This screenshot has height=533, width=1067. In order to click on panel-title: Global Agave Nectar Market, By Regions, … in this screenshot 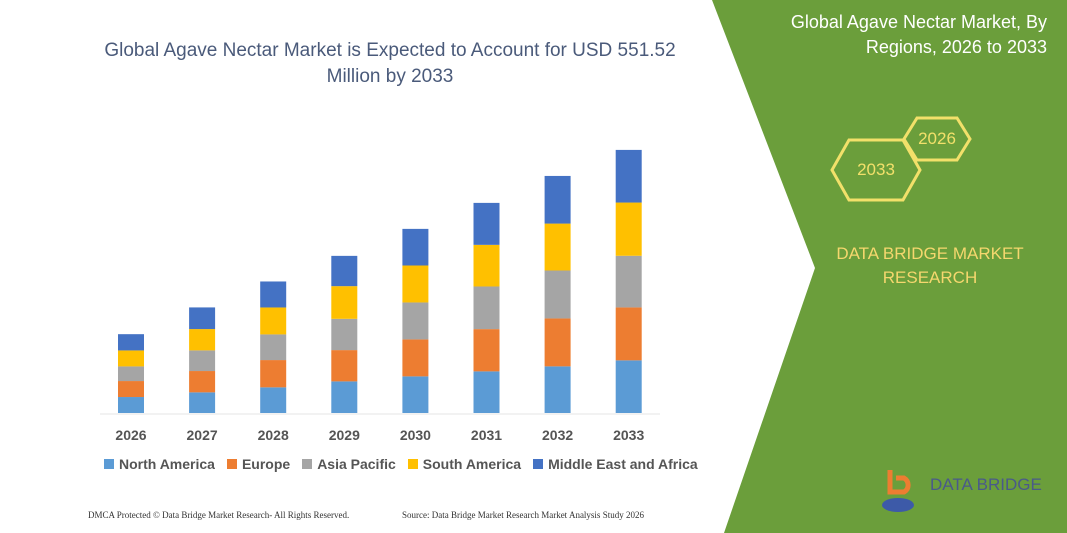, I will do `click(918, 34)`.